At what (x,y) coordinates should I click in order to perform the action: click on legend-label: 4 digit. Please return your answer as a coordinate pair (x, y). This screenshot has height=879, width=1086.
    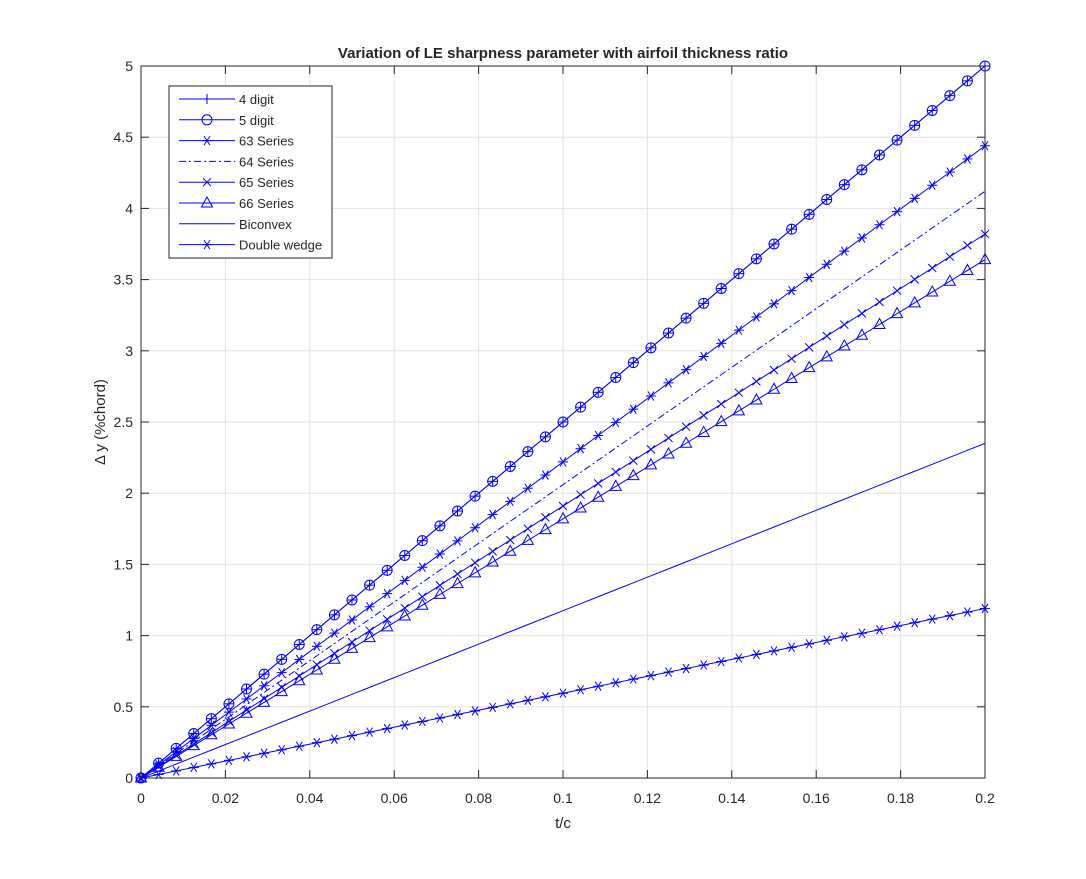
    Looking at the image, I should click on (256, 99).